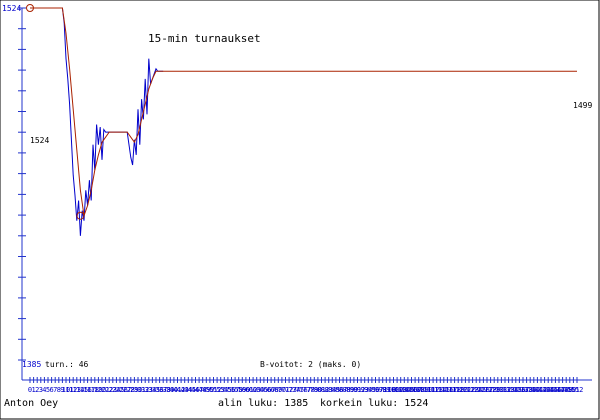  I want to click on x-tick-label: 152, so click(577, 390).